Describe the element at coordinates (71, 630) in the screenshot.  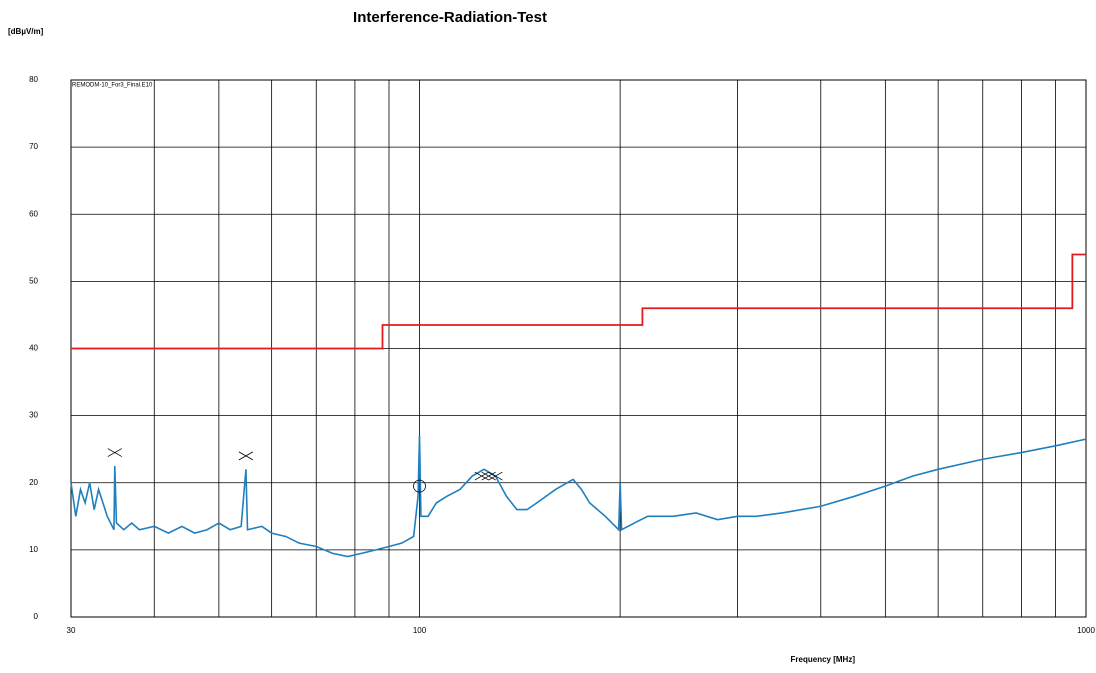
I see `x-tick-label: 30` at that location.